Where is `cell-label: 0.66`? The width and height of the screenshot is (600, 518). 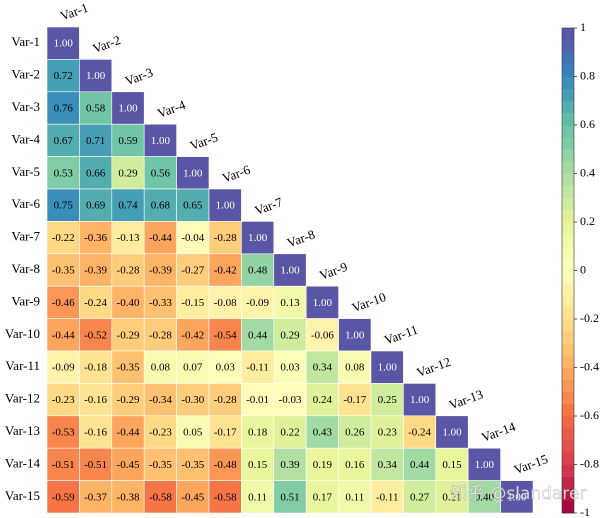
cell-label: 0.66 is located at coordinates (96, 173).